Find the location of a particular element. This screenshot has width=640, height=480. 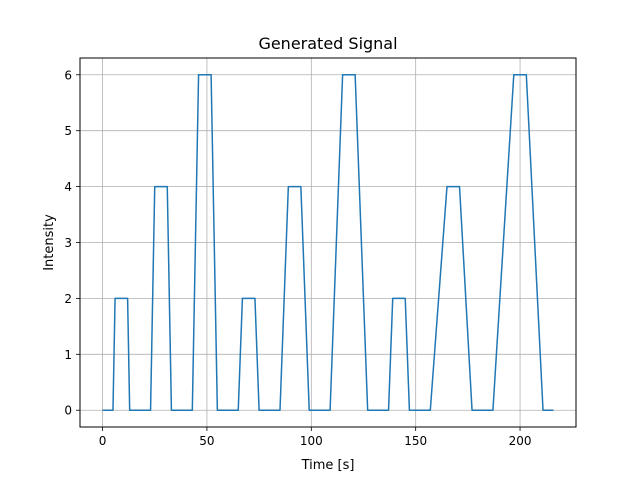

x-tick-label: 50 is located at coordinates (206, 441).